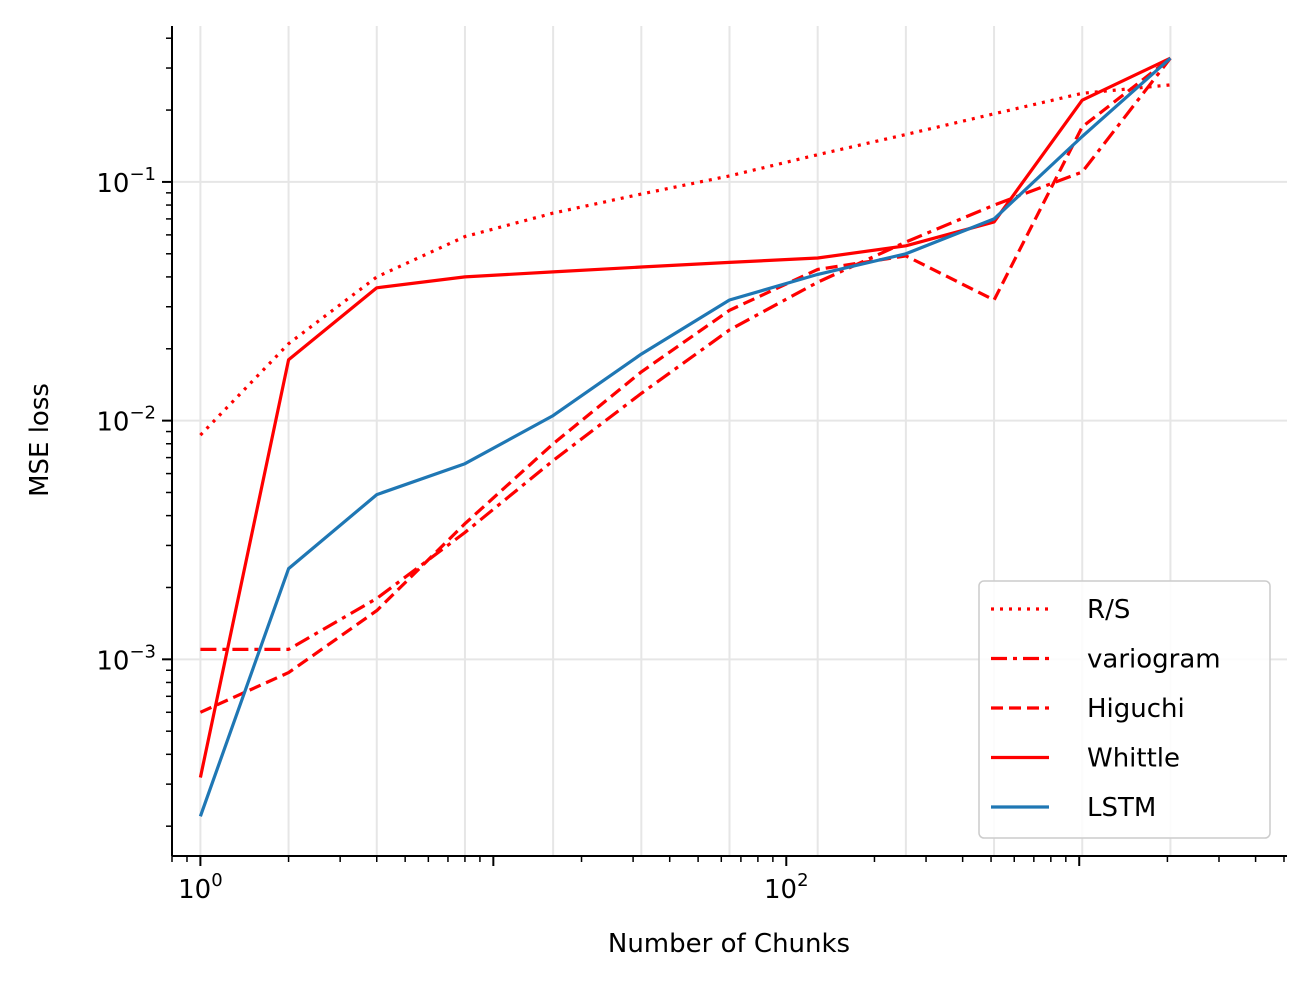  Describe the element at coordinates (126, 181) in the screenshot. I see `y-tick-label: 10⁻¹` at that location.